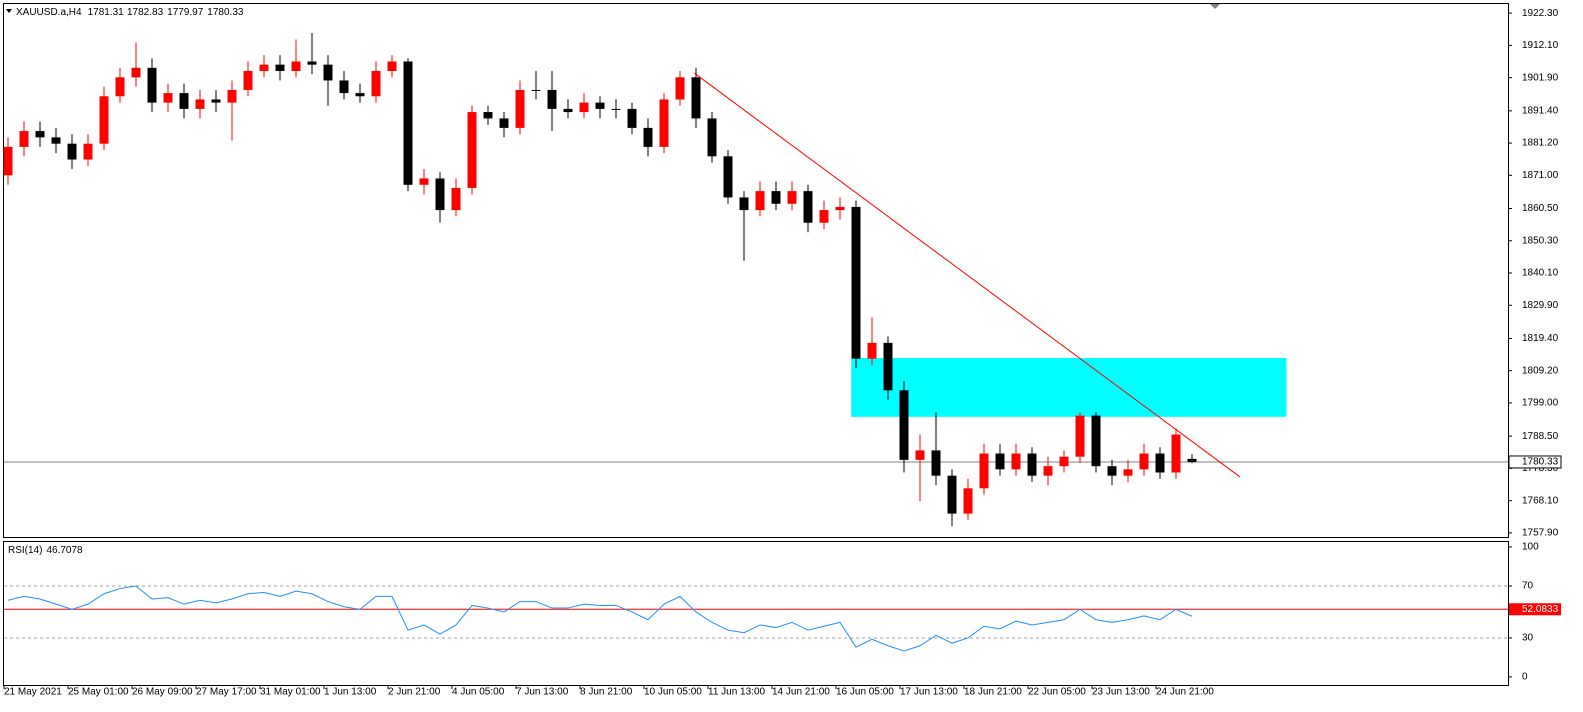 The image size is (1583, 712). I want to click on y-tick-label: 1891.40, so click(1540, 110).